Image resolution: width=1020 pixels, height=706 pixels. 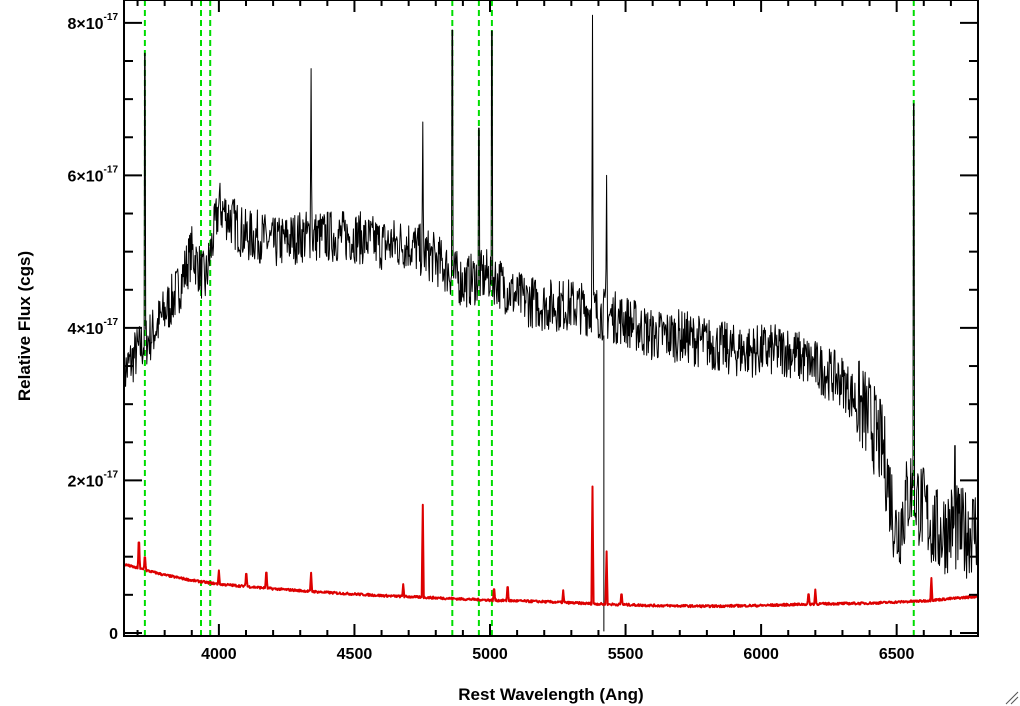 I want to click on y-axis-label: Relative Flux (cgs), so click(x=24, y=326).